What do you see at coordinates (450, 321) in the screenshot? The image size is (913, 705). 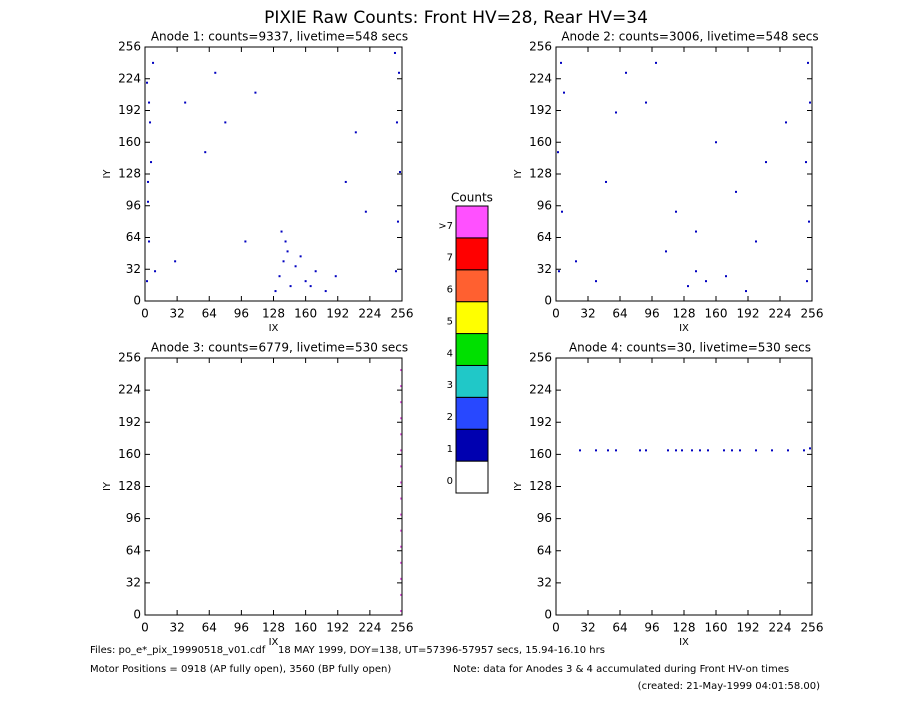 I see `colorbar-label: 5` at bounding box center [450, 321].